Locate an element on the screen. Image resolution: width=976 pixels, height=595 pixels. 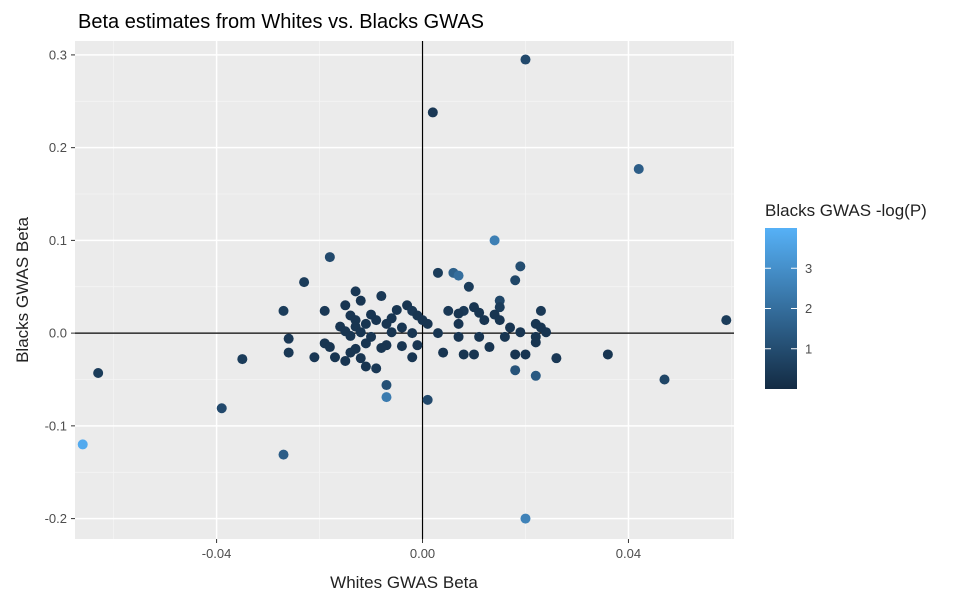
x-tick-label: 0.00 is located at coordinates (422, 553).